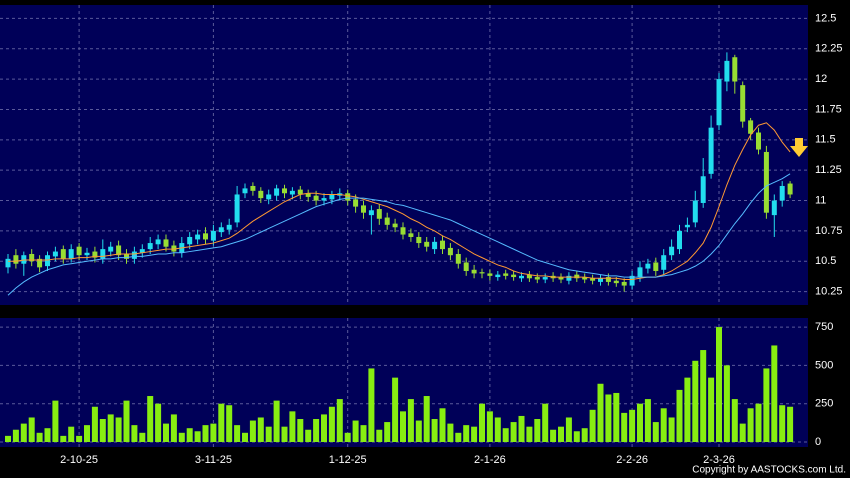 This screenshot has height=478, width=850. Describe the element at coordinates (829, 292) in the screenshot. I see `y-tick-label: 10.25` at that location.